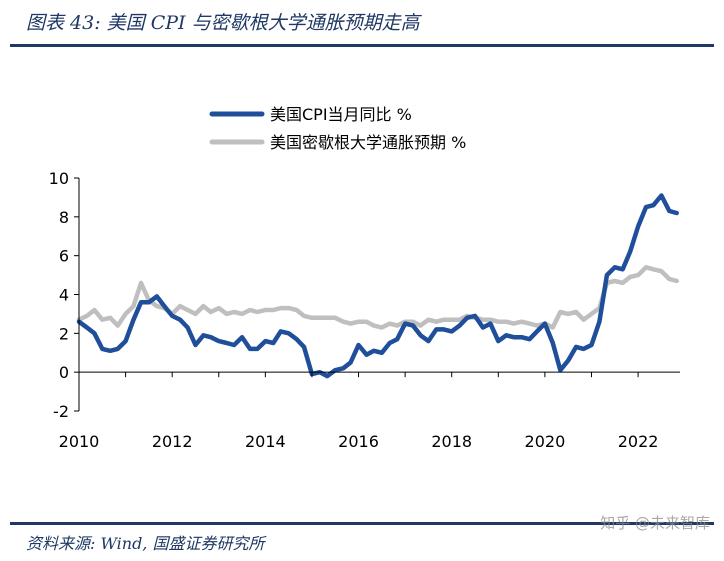 The width and height of the screenshot is (724, 561). What do you see at coordinates (377, 297) in the screenshot?
I see `expectation-series-line` at bounding box center [377, 297].